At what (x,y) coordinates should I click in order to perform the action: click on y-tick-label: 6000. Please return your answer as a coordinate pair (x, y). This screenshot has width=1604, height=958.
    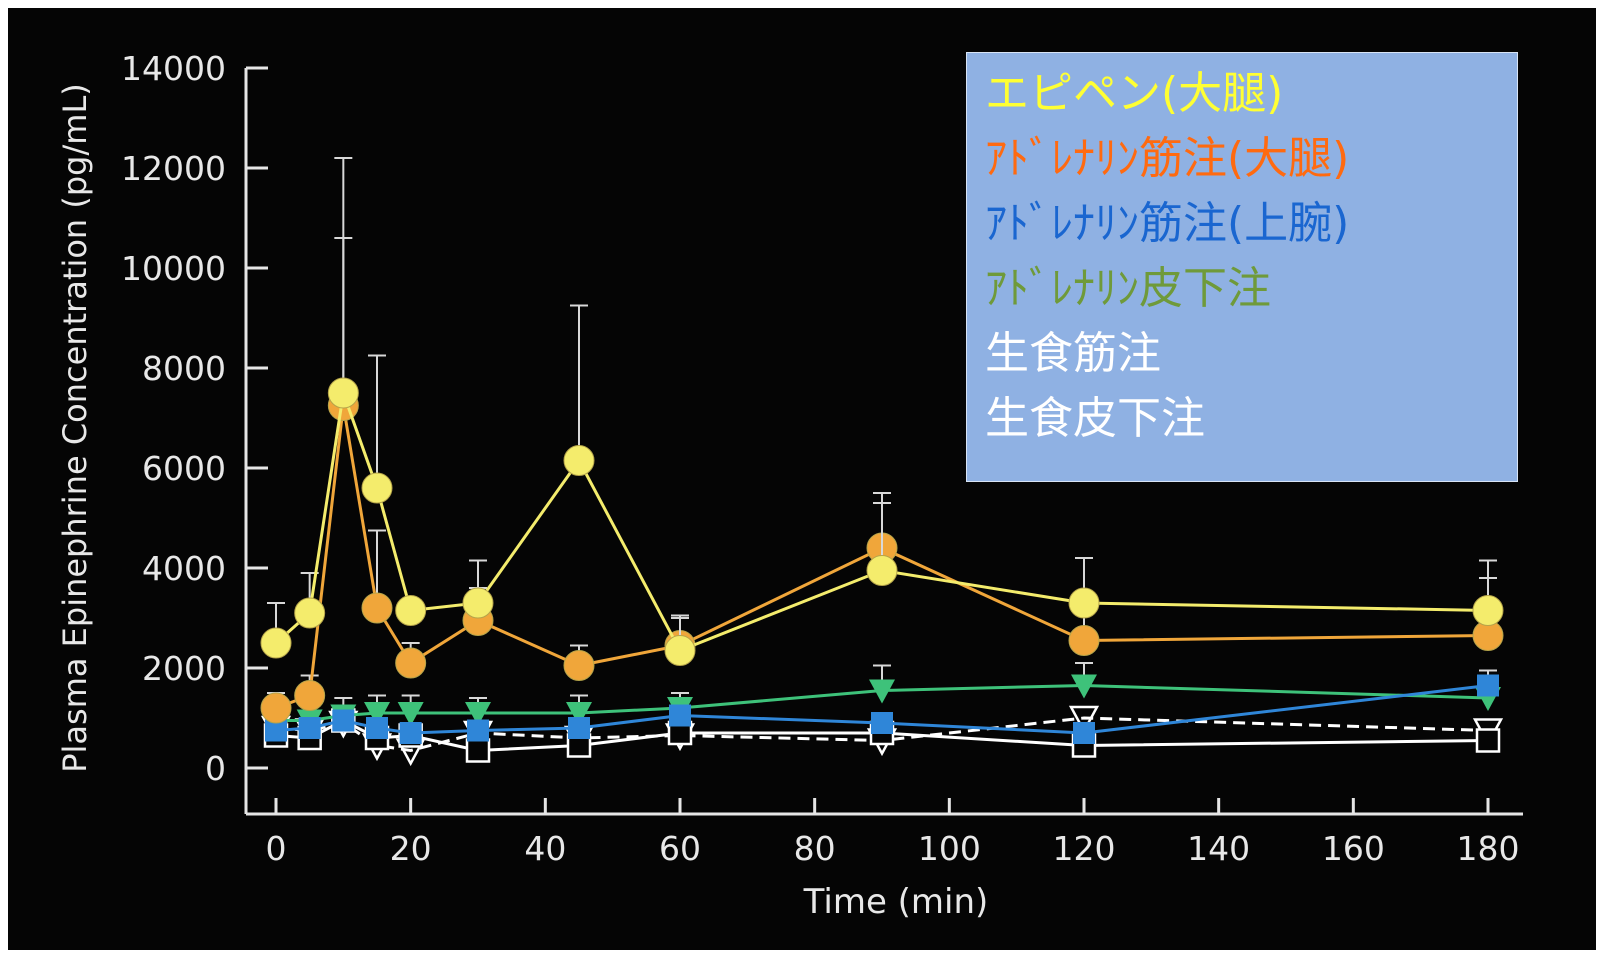
    Looking at the image, I should click on (184, 468).